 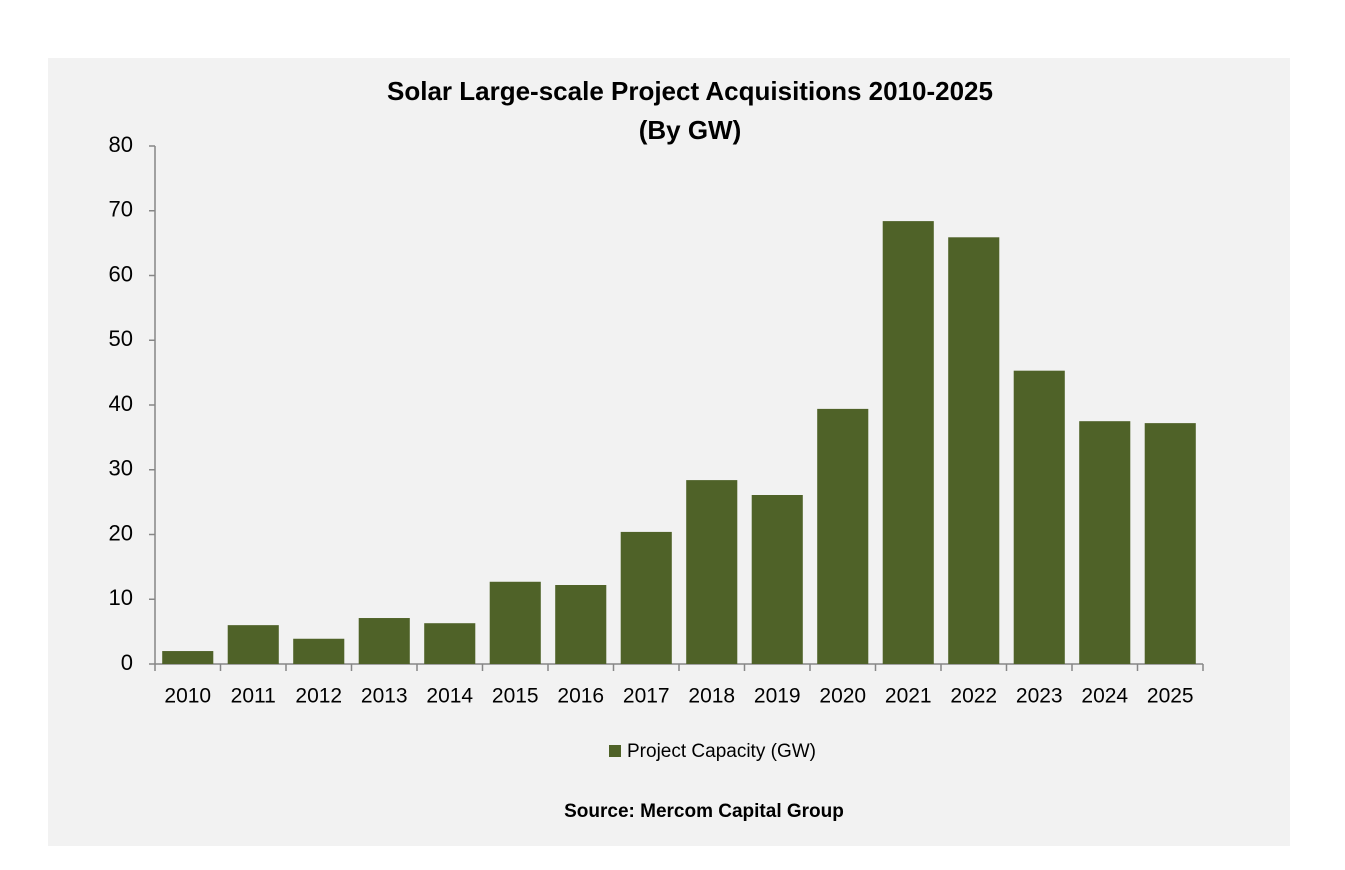 I want to click on x-tick-label: 2021, so click(x=908, y=696).